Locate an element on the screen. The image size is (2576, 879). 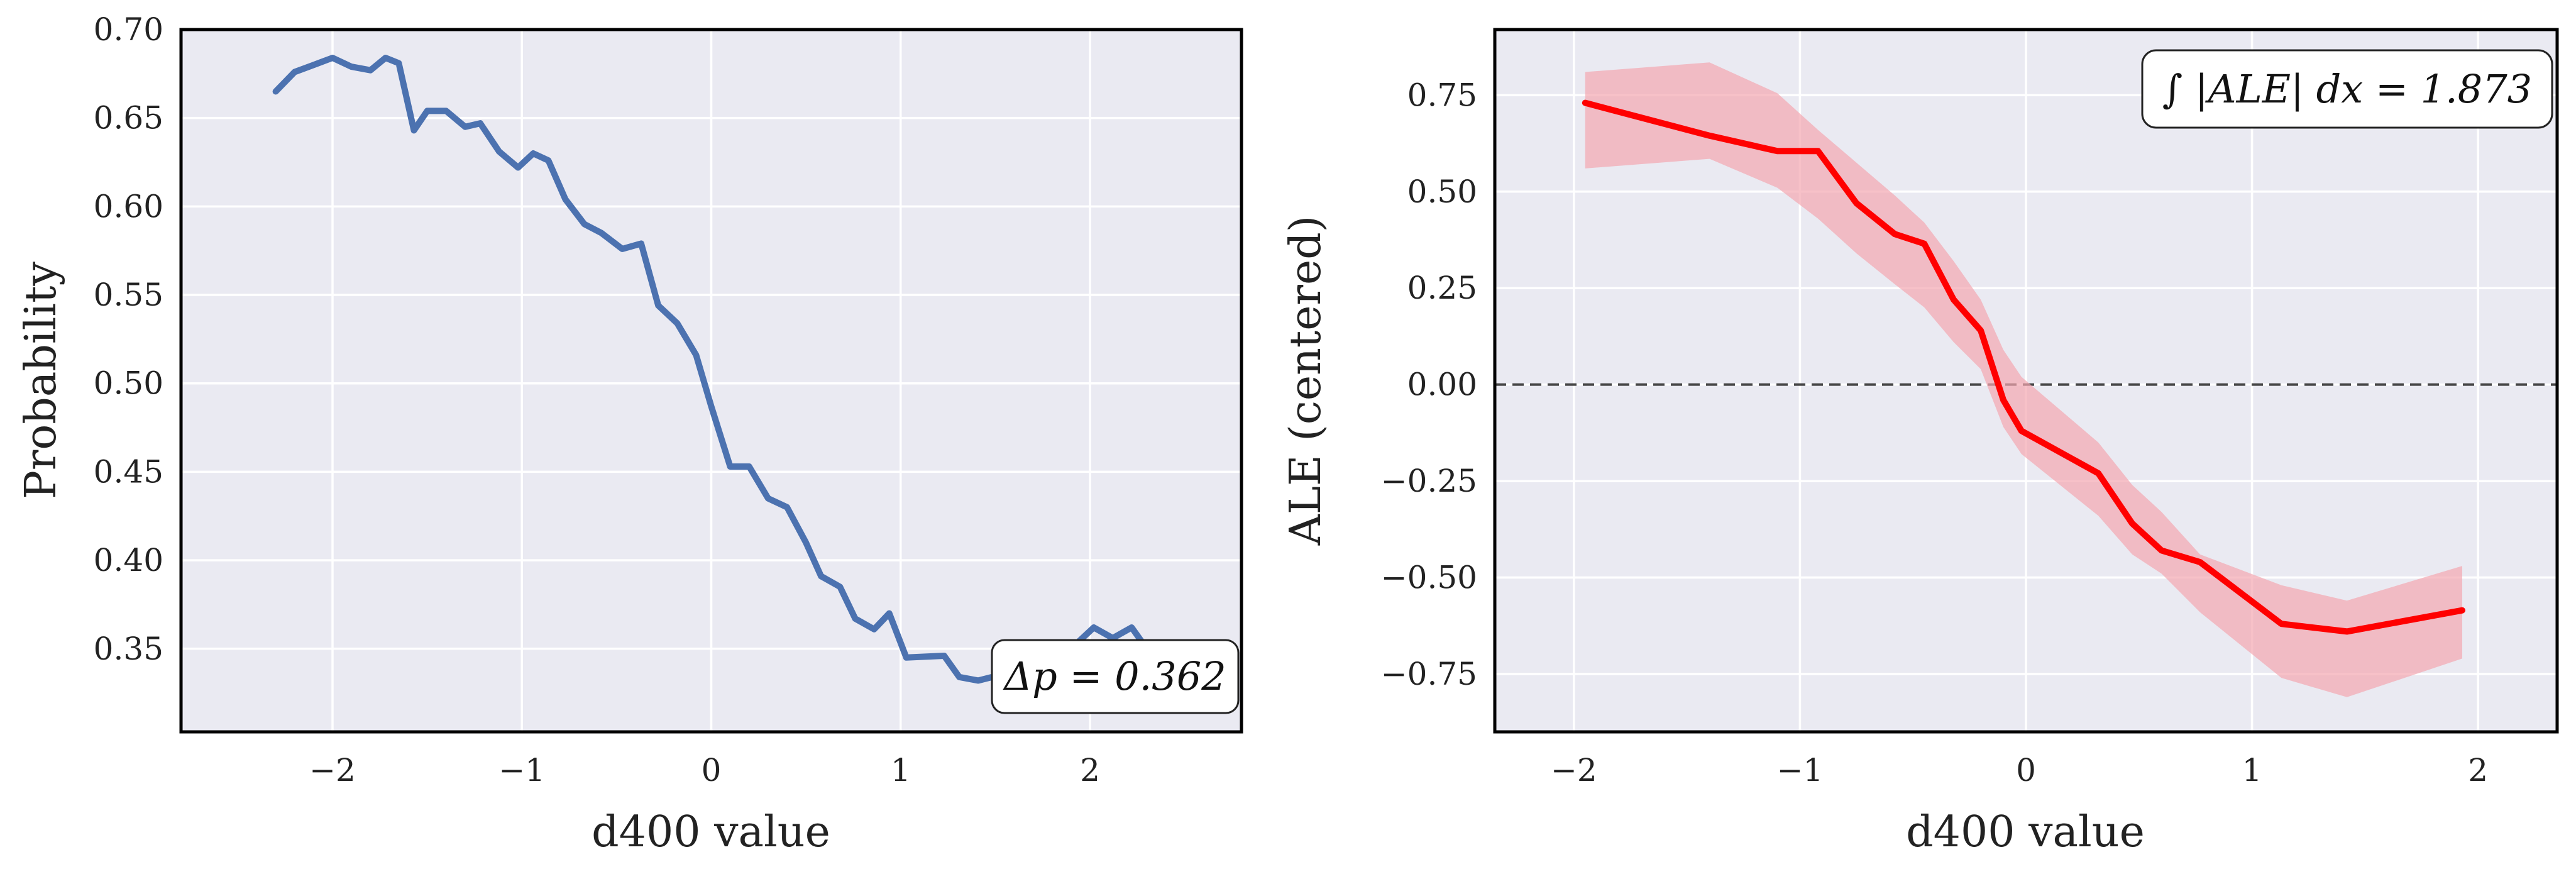
annotation-box: Δp = 0.362 is located at coordinates (1116, 676).